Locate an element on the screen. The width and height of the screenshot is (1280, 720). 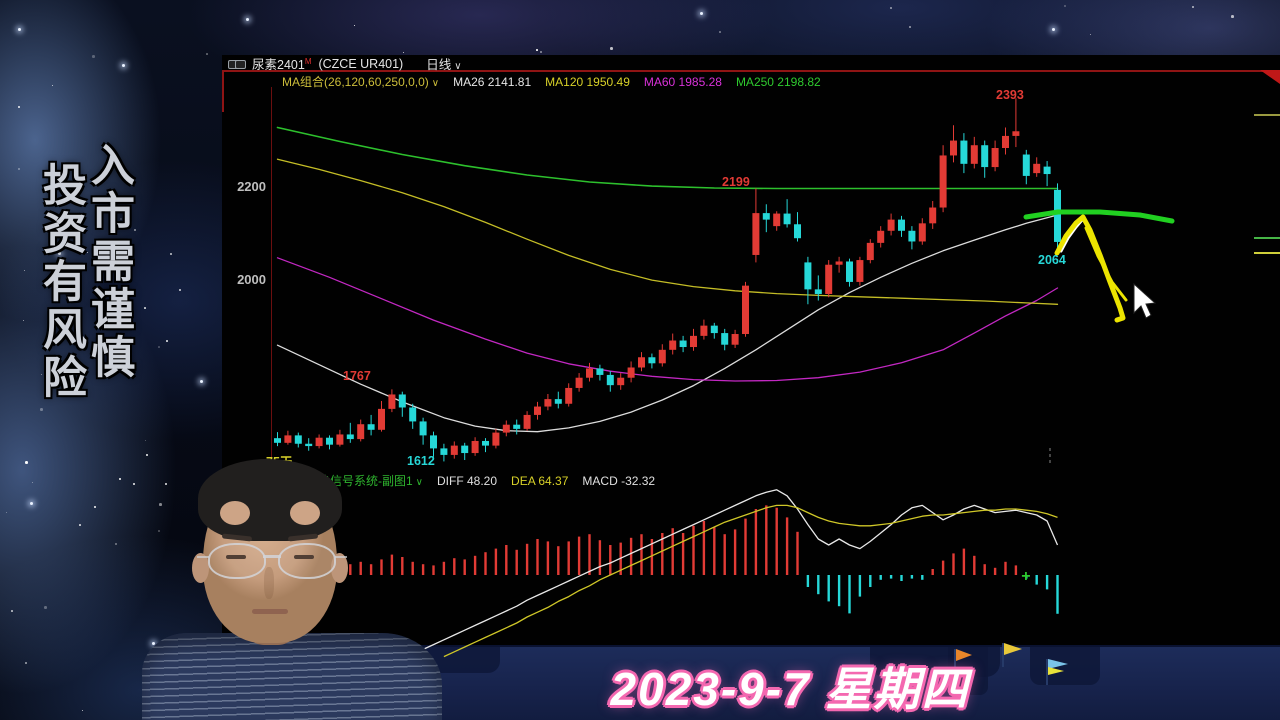
macd-dea-line is located at coordinates (750, 581).